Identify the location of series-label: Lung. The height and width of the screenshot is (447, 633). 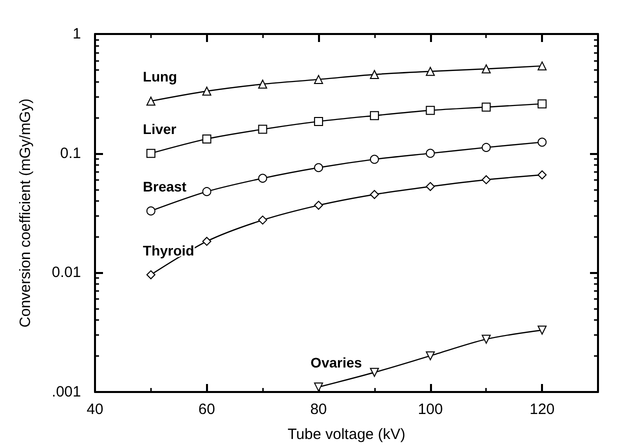
(160, 76).